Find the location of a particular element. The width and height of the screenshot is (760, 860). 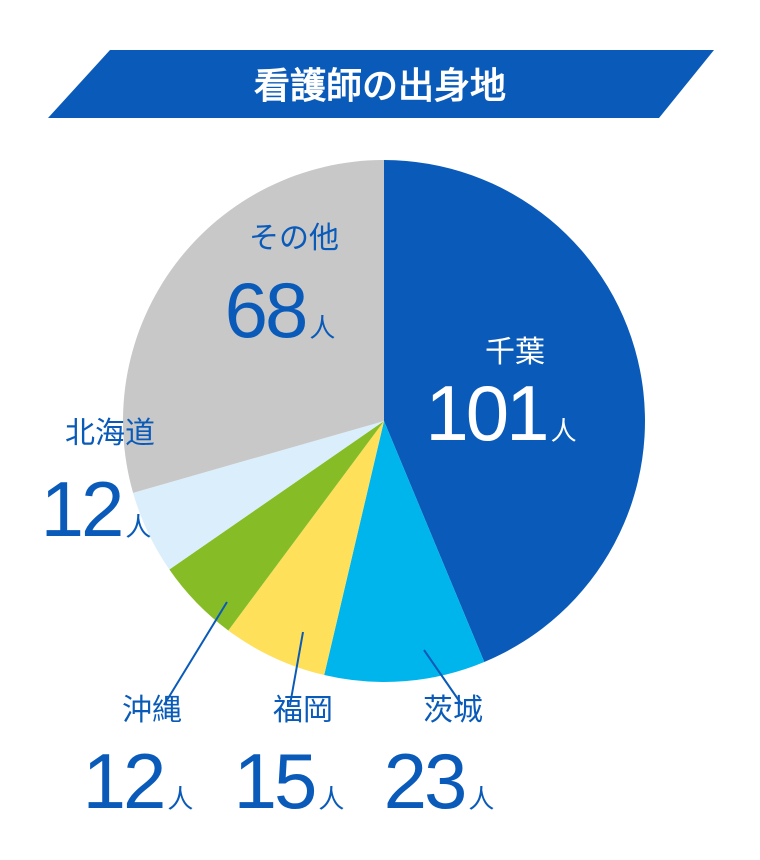

slice-label-name: 福岡 is located at coordinates (303, 710).